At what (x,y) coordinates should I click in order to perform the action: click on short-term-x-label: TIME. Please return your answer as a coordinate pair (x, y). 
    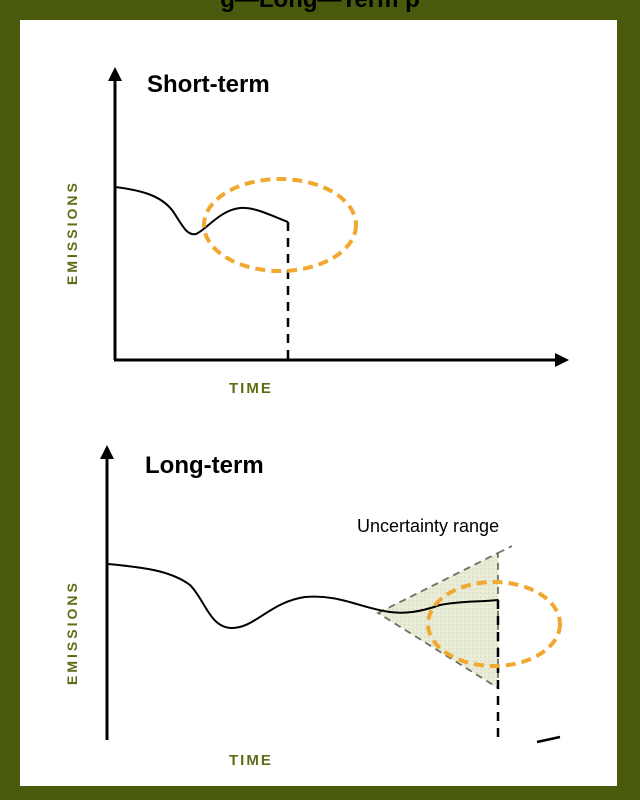
    Looking at the image, I should click on (251, 388).